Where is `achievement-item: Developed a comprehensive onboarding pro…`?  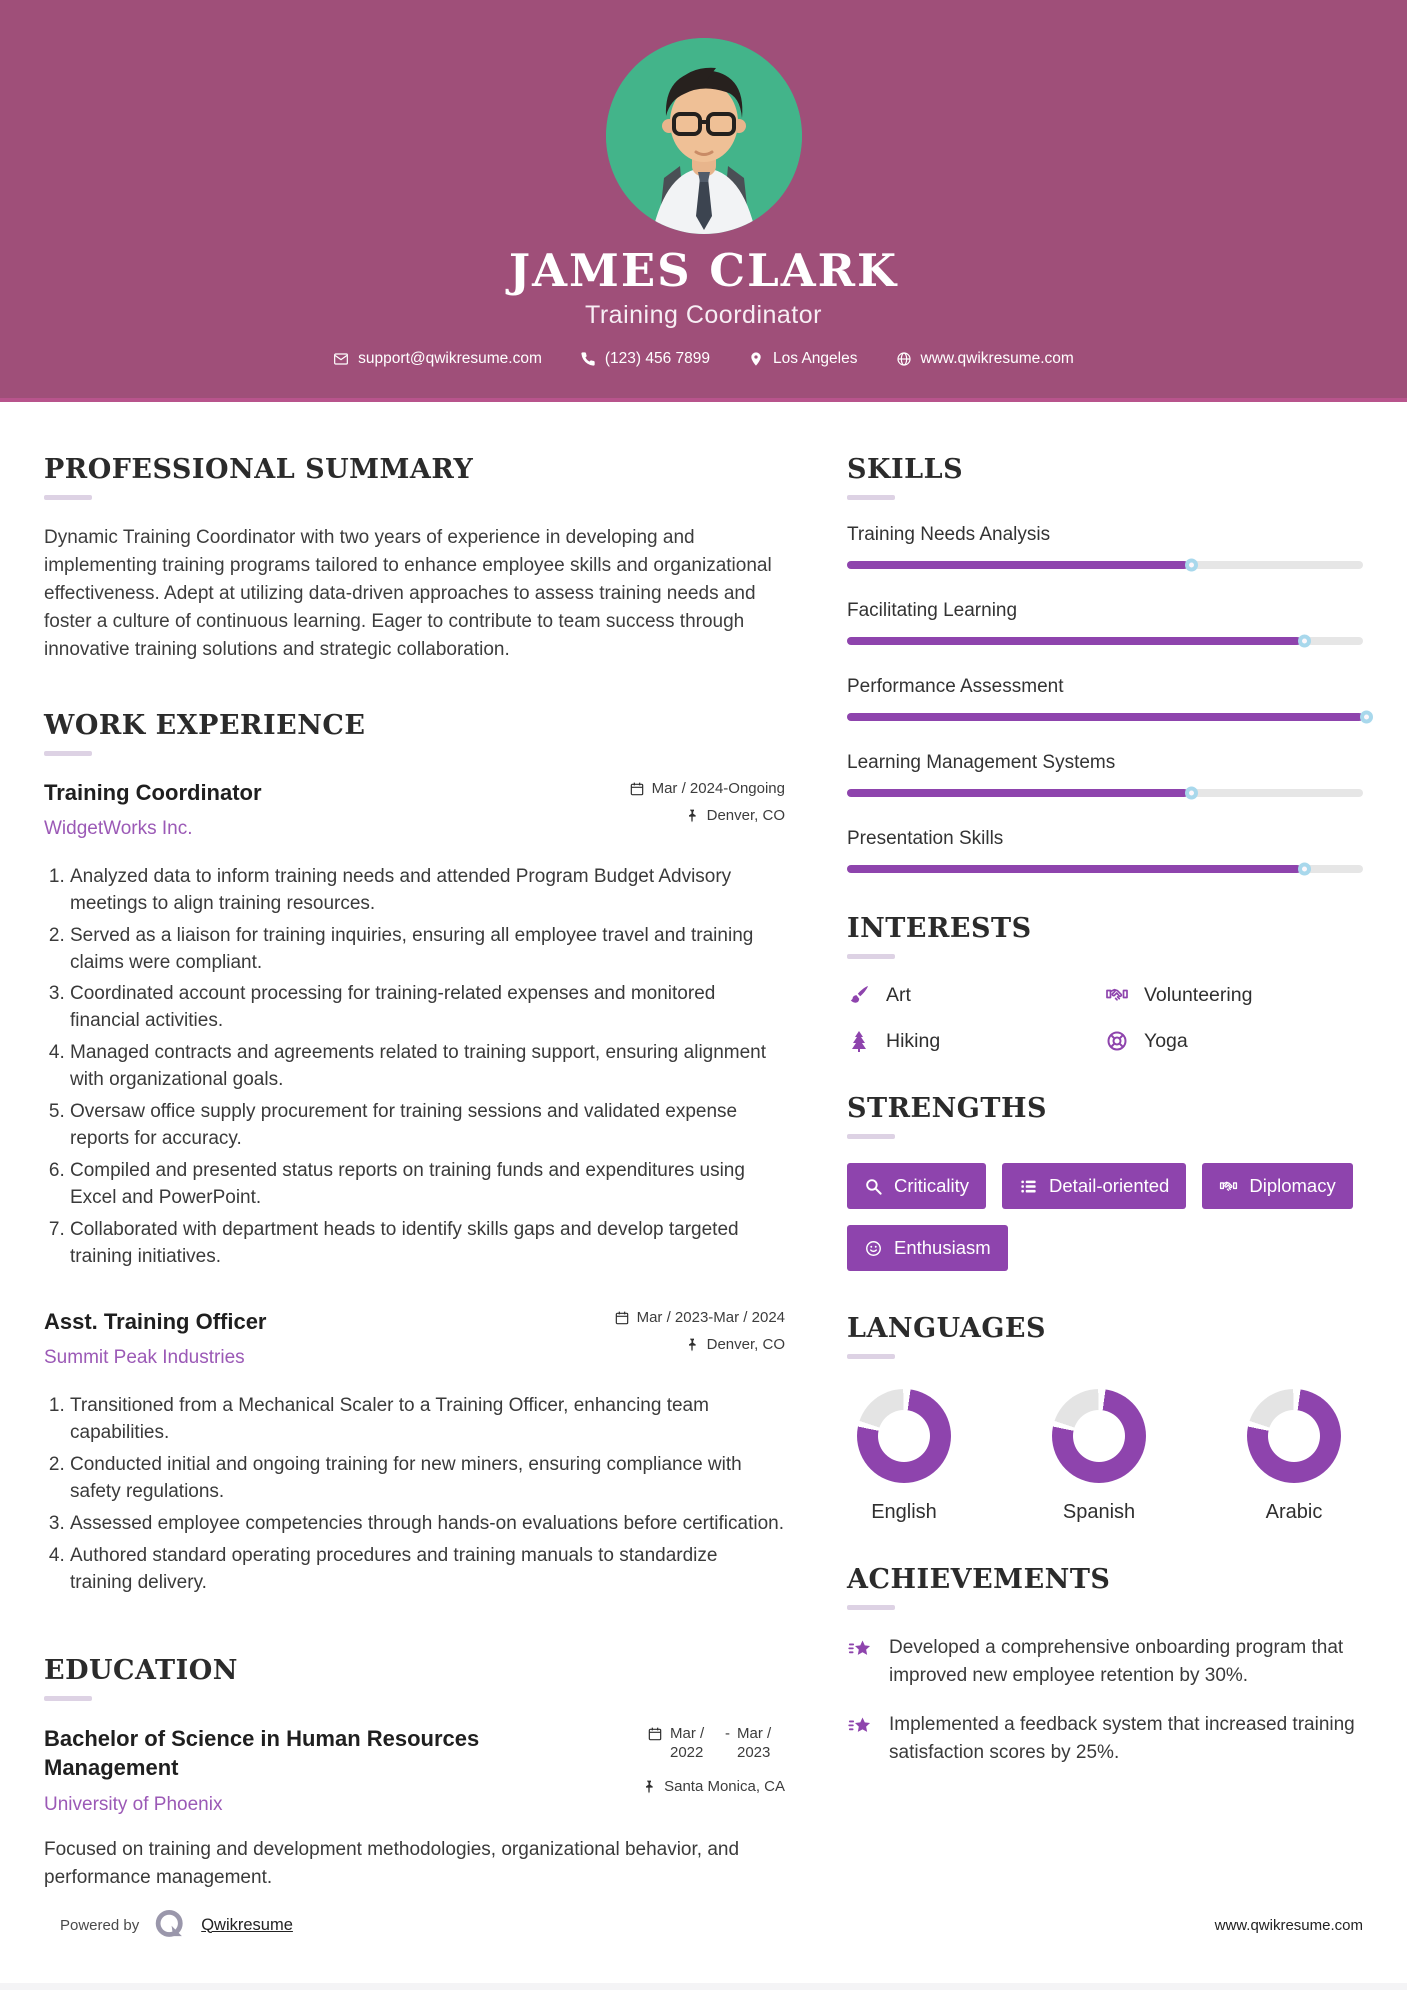 achievement-item: Developed a comprehensive onboarding pro… is located at coordinates (1105, 1661).